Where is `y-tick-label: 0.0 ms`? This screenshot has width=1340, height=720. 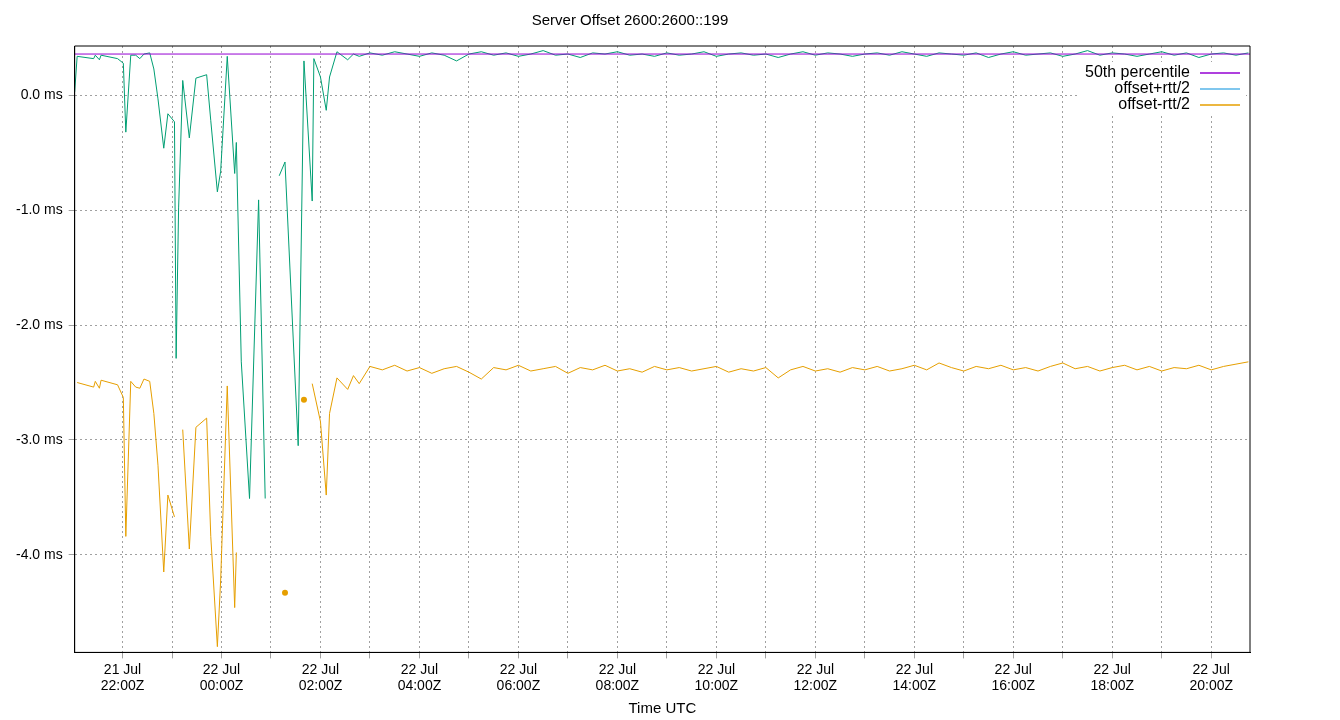 y-tick-label: 0.0 ms is located at coordinates (41, 94).